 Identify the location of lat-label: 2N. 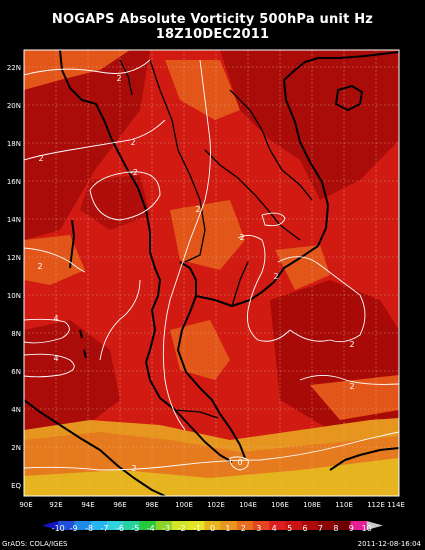
(16, 448).